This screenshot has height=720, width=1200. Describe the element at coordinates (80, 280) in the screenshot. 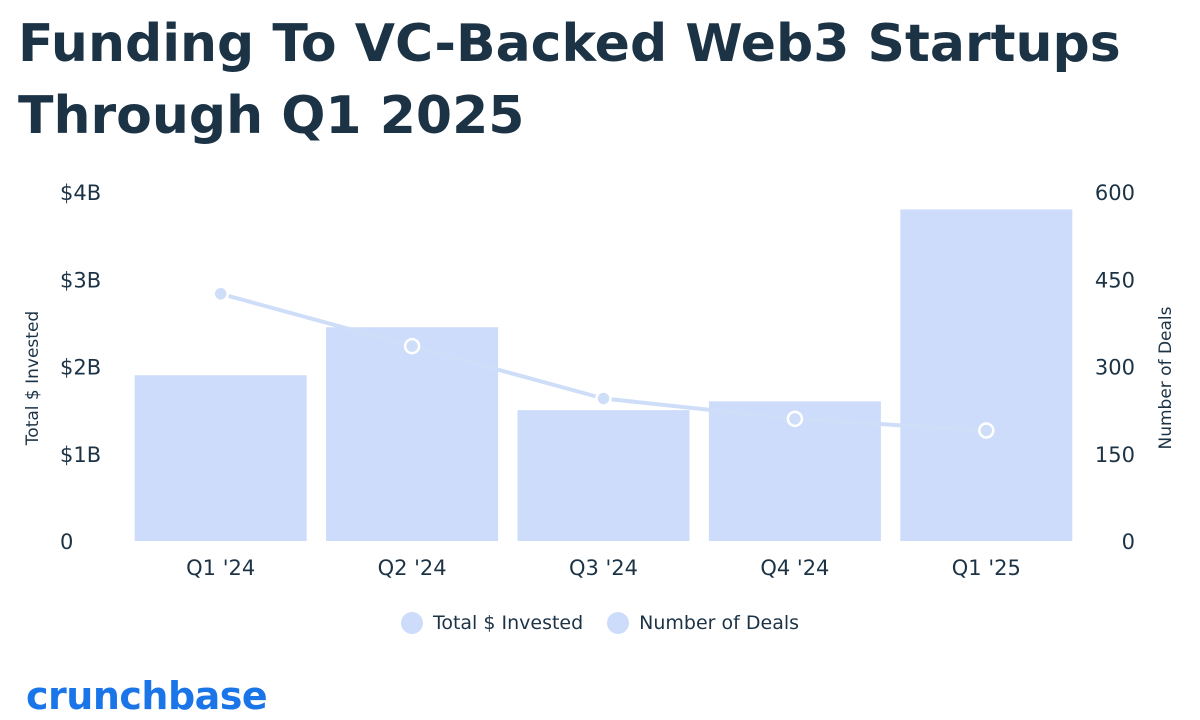

I see `y-axis-tick-label: $3B` at that location.